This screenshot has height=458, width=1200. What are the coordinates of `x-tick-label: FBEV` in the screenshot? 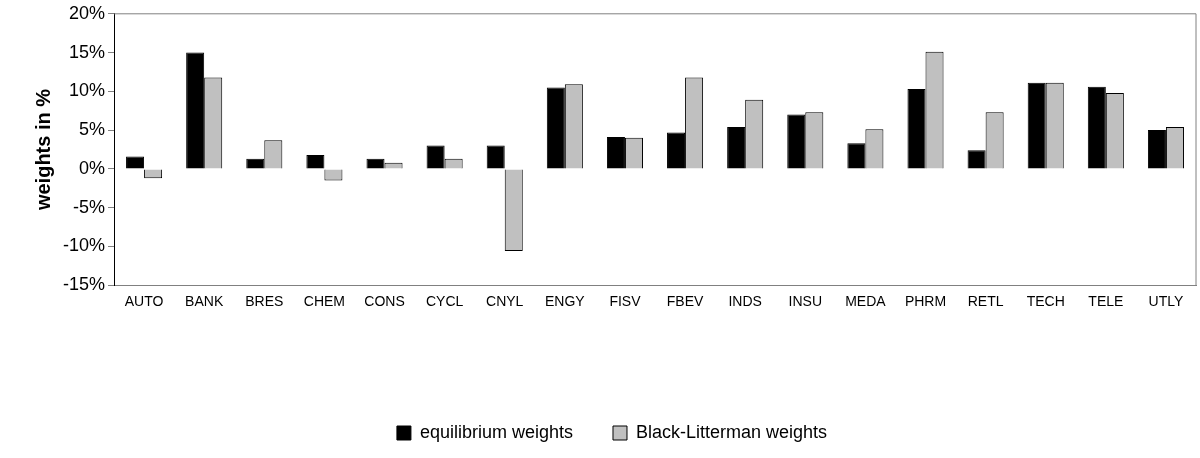 It's located at (685, 301).